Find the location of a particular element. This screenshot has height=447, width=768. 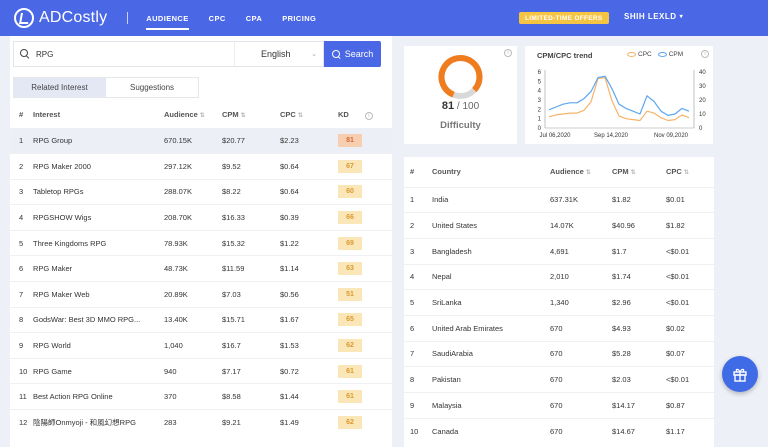

table-row: 5 Three Kingdoms RPG 78.93K $15.32 $1.22 69 is located at coordinates (201, 242).